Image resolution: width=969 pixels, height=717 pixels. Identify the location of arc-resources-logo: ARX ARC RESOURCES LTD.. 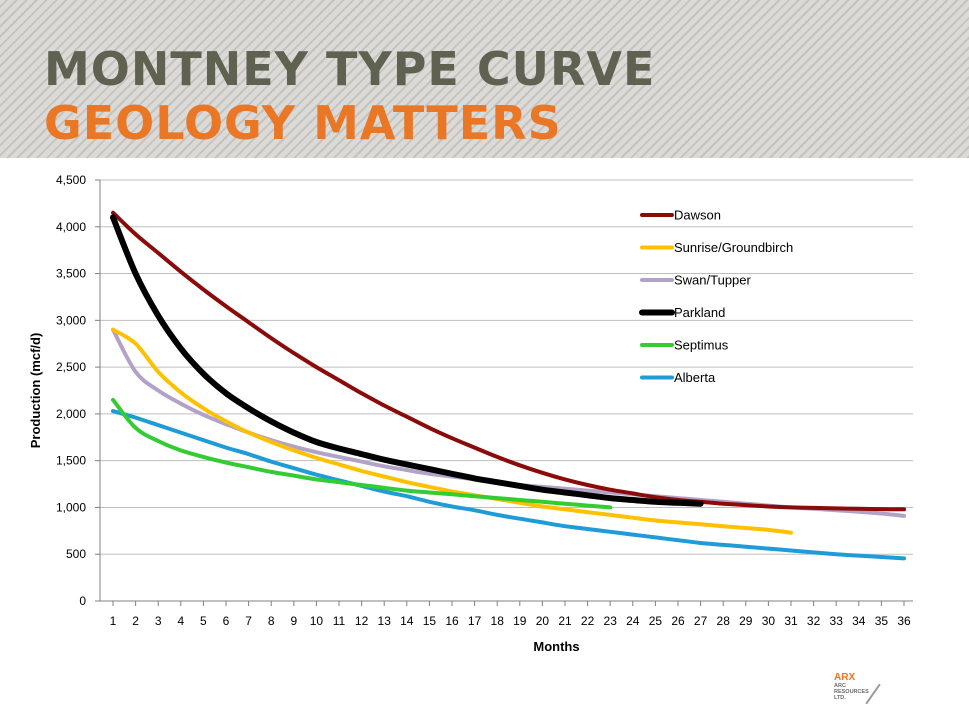
(869, 692).